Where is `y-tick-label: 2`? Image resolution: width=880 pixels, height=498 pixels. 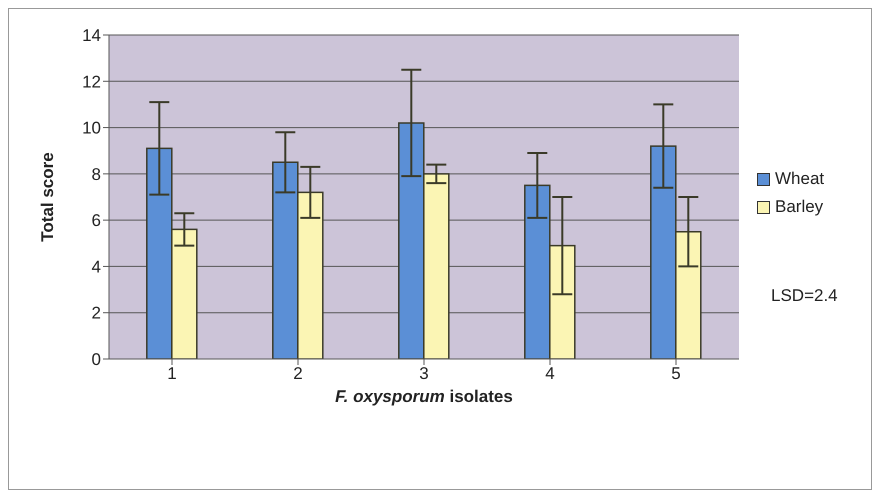
y-tick-label: 2 is located at coordinates (96, 313).